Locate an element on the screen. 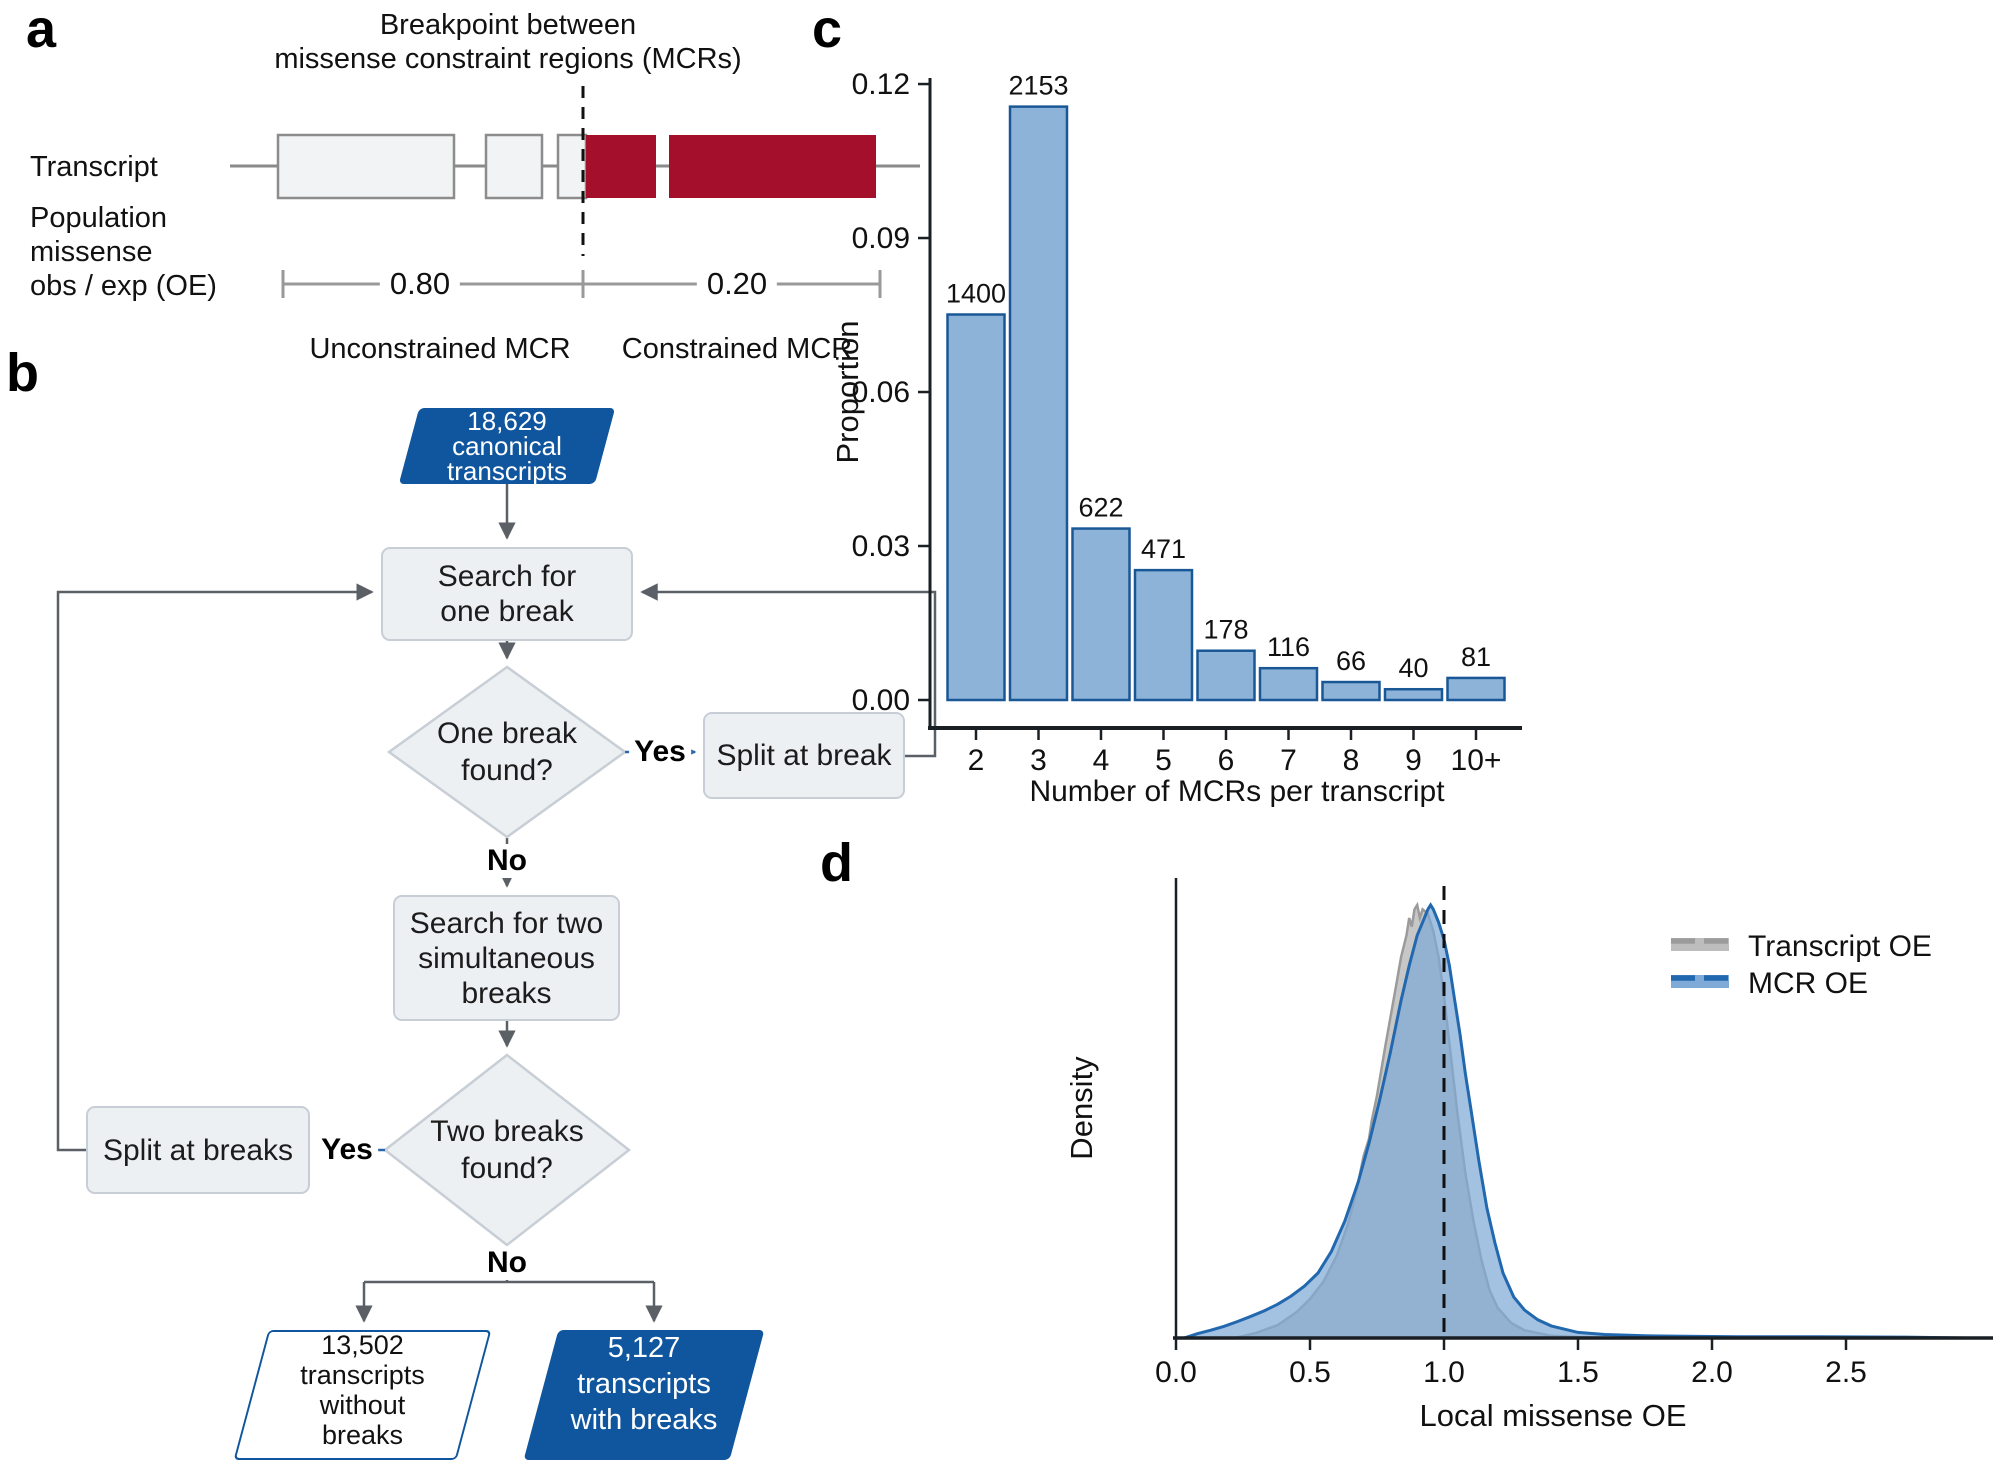 This screenshot has height=1475, width=2000. x-tick-label: 6 is located at coordinates (1226, 760).